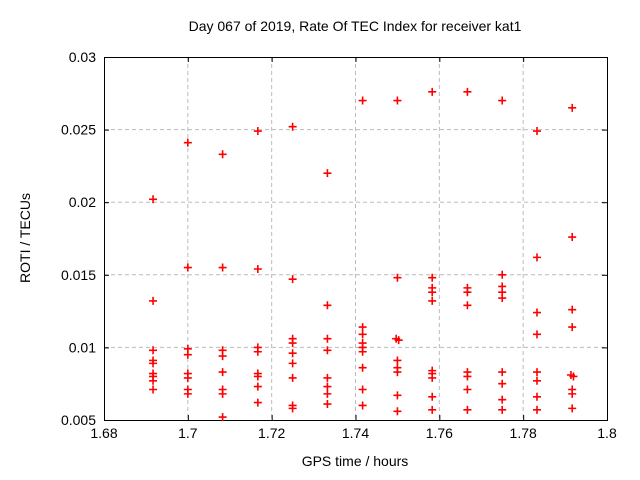 This screenshot has width=640, height=480. What do you see at coordinates (355, 461) in the screenshot?
I see `x-axis-label: GPS time / hours` at bounding box center [355, 461].